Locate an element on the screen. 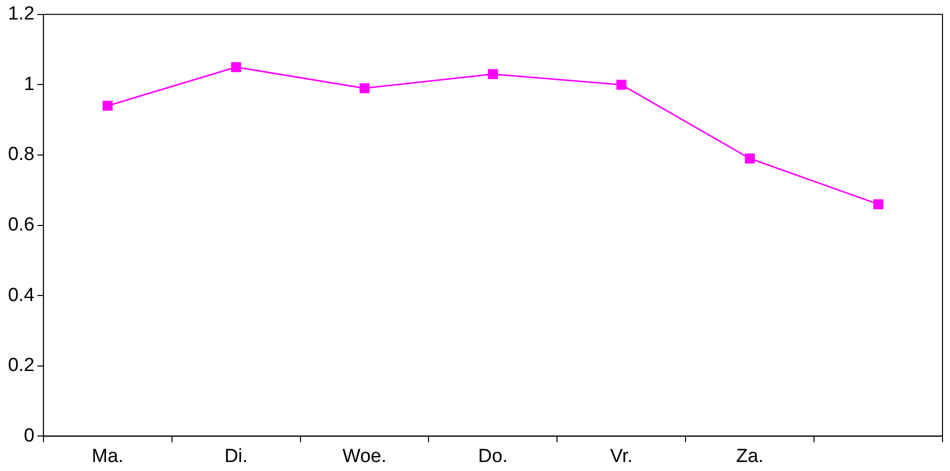  y-tick-label: 1.2 is located at coordinates (21, 14).